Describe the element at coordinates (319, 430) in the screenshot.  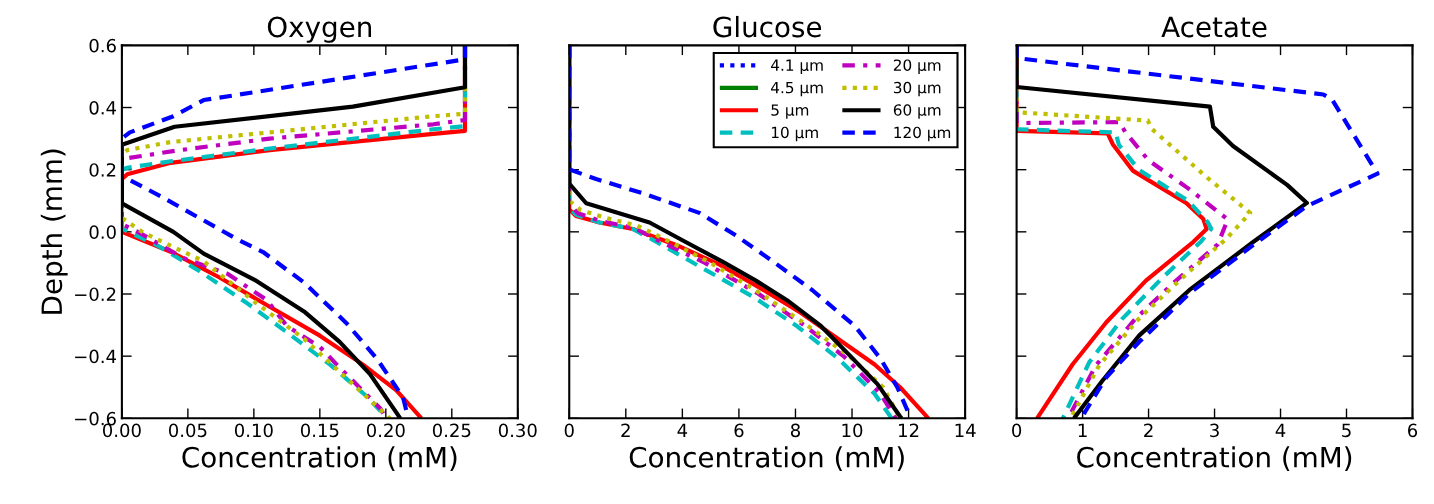
I see `x-tick-label: 0.15` at that location.